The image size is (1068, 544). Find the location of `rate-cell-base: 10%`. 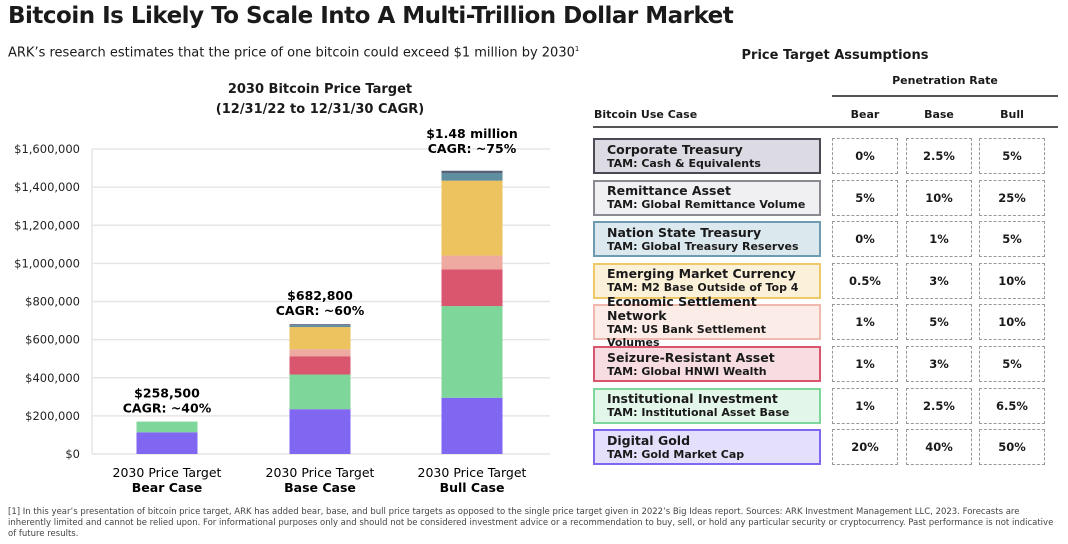

rate-cell-base: 10% is located at coordinates (939, 197).